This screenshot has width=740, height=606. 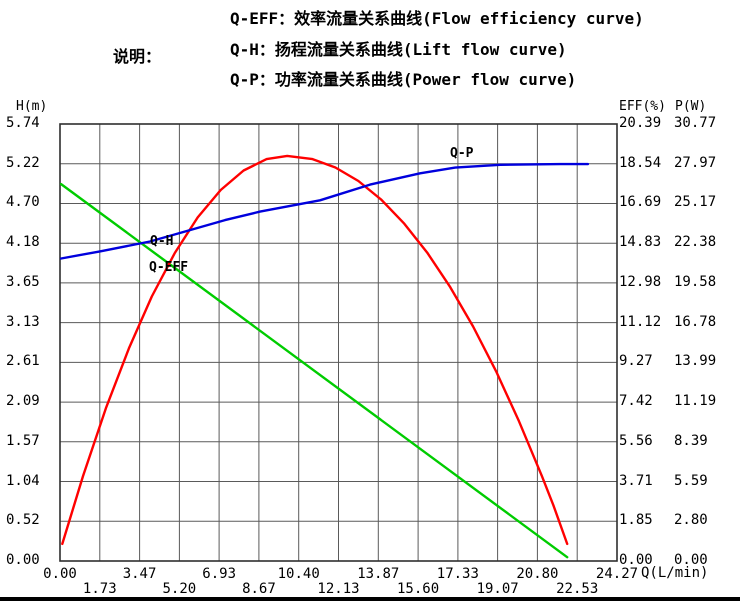 I want to click on eff-tick-label: 3.71, so click(x=636, y=480).